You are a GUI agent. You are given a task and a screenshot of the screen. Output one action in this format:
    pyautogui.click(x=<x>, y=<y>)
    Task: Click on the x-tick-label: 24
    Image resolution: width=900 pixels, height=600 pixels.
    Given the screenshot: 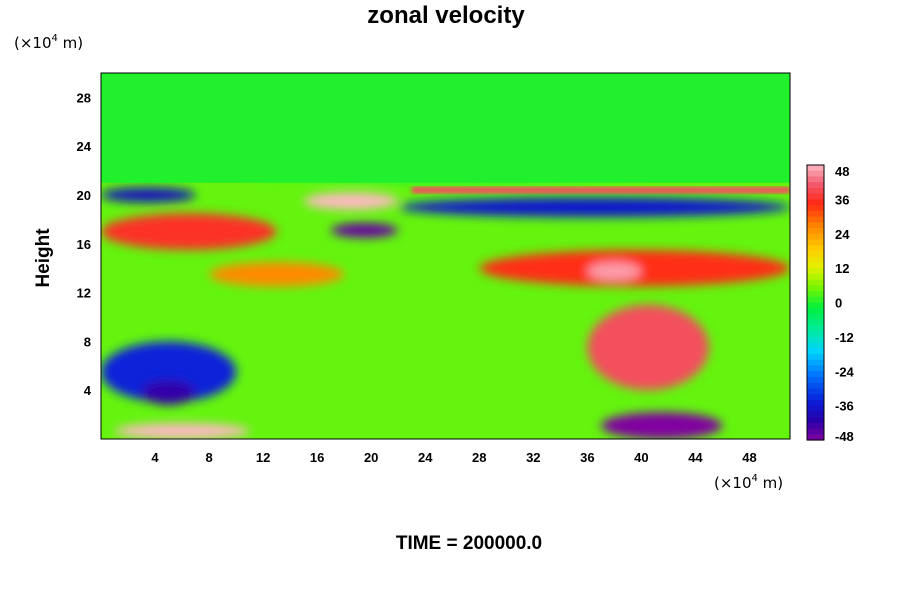 What is the action you would take?
    pyautogui.click(x=425, y=457)
    